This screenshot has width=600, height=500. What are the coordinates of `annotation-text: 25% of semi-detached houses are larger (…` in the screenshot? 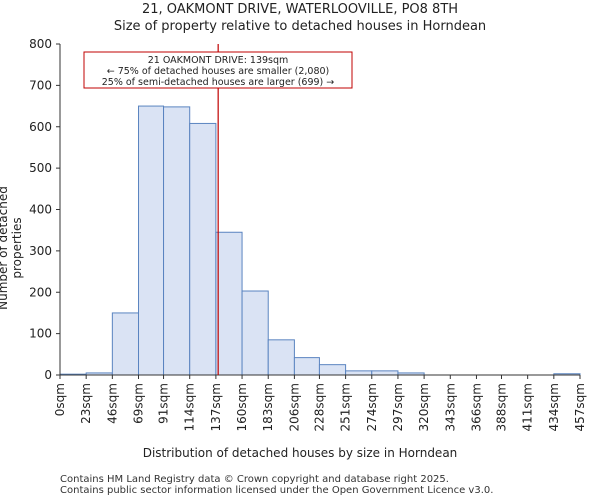 It's located at (218, 82).